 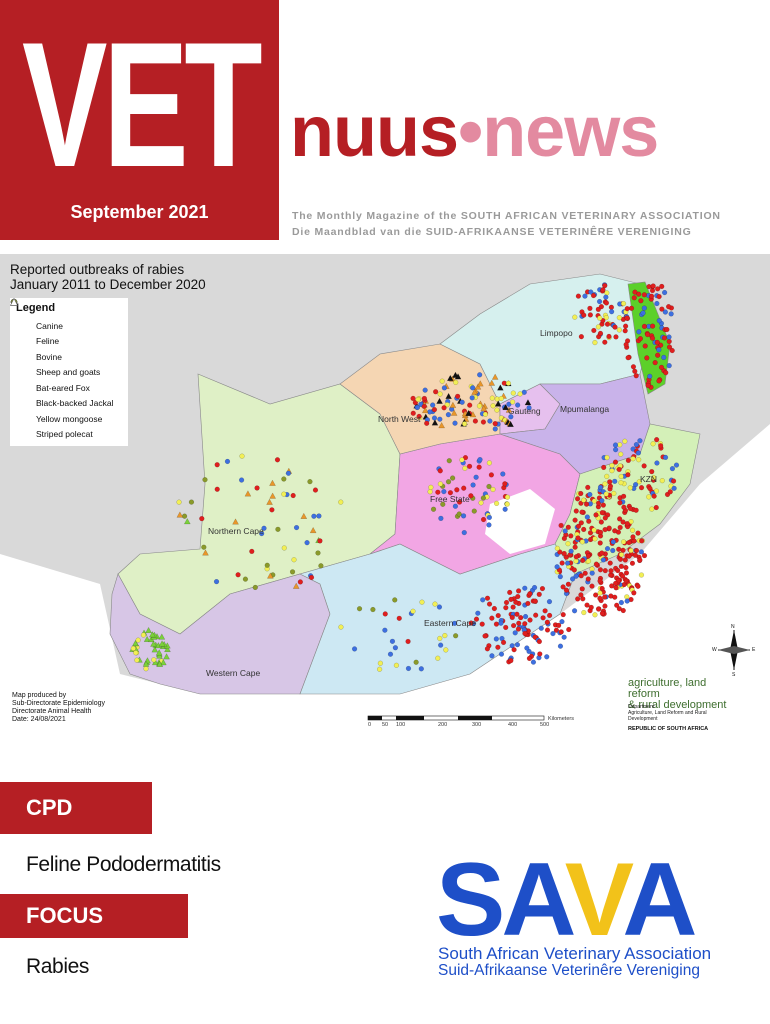 What do you see at coordinates (443, 725) in the screenshot?
I see `scale-tick-label: 200` at bounding box center [443, 725].